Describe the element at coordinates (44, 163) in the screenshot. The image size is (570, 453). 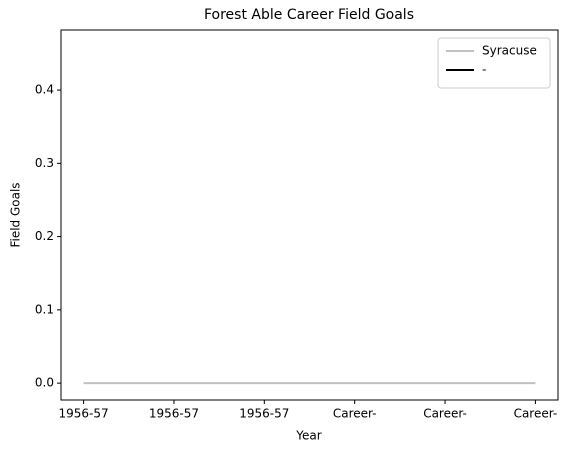
I see `y-tick-label: 0.3` at that location.